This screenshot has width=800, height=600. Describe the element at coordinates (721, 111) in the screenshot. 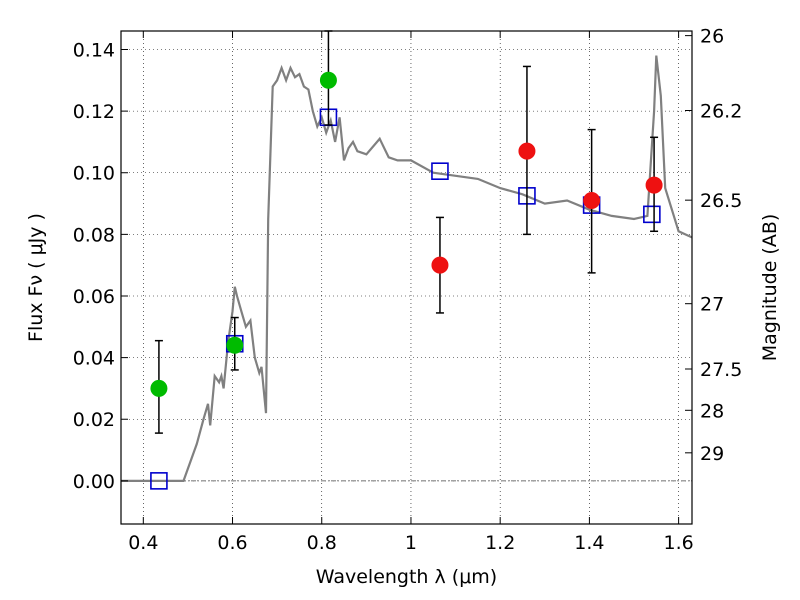

I see `y2-tick-label: 26.2` at that location.